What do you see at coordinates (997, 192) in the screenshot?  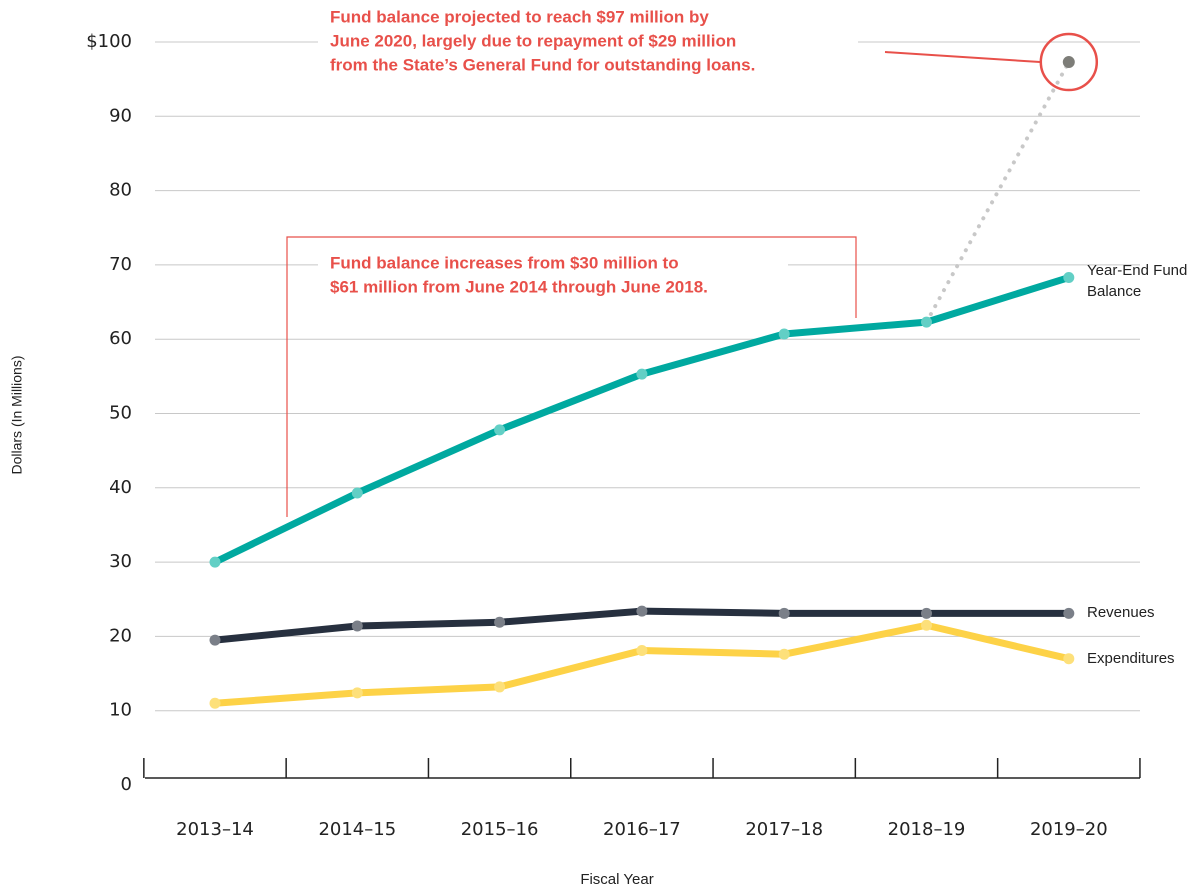 I see `projection-line` at bounding box center [997, 192].